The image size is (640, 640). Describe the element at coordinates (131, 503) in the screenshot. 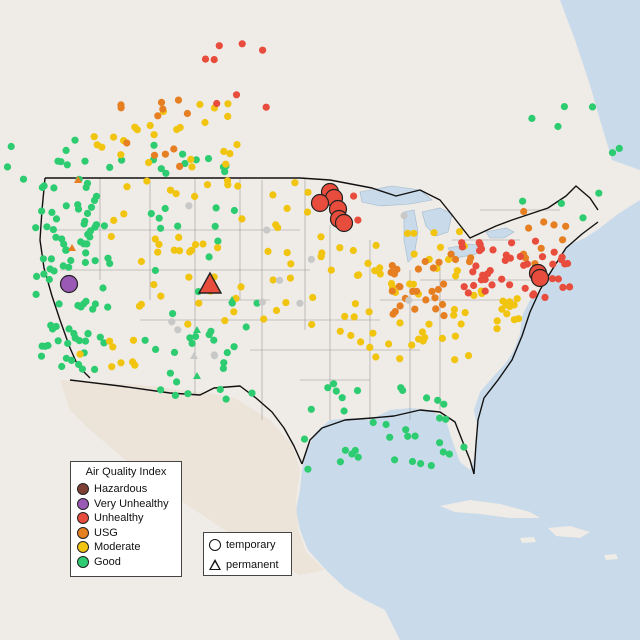

I see `legend-label: Very Unhealthy` at that location.